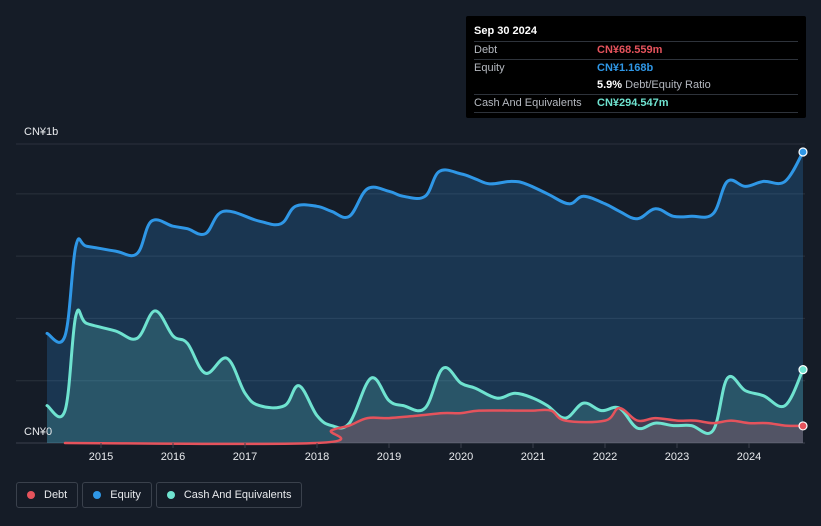  What do you see at coordinates (630, 50) in the screenshot?
I see `tooltip-debt-value: CN¥68.559m` at bounding box center [630, 50].